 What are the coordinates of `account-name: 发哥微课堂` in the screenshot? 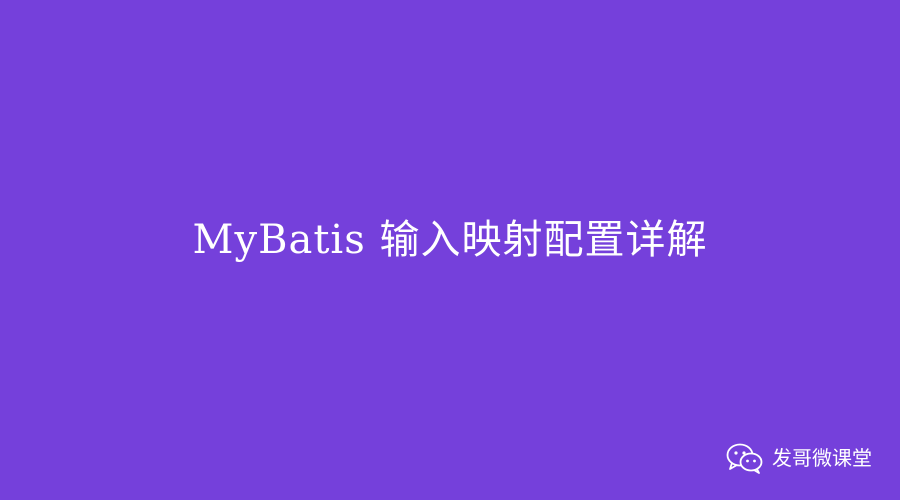 It's located at (822, 458).